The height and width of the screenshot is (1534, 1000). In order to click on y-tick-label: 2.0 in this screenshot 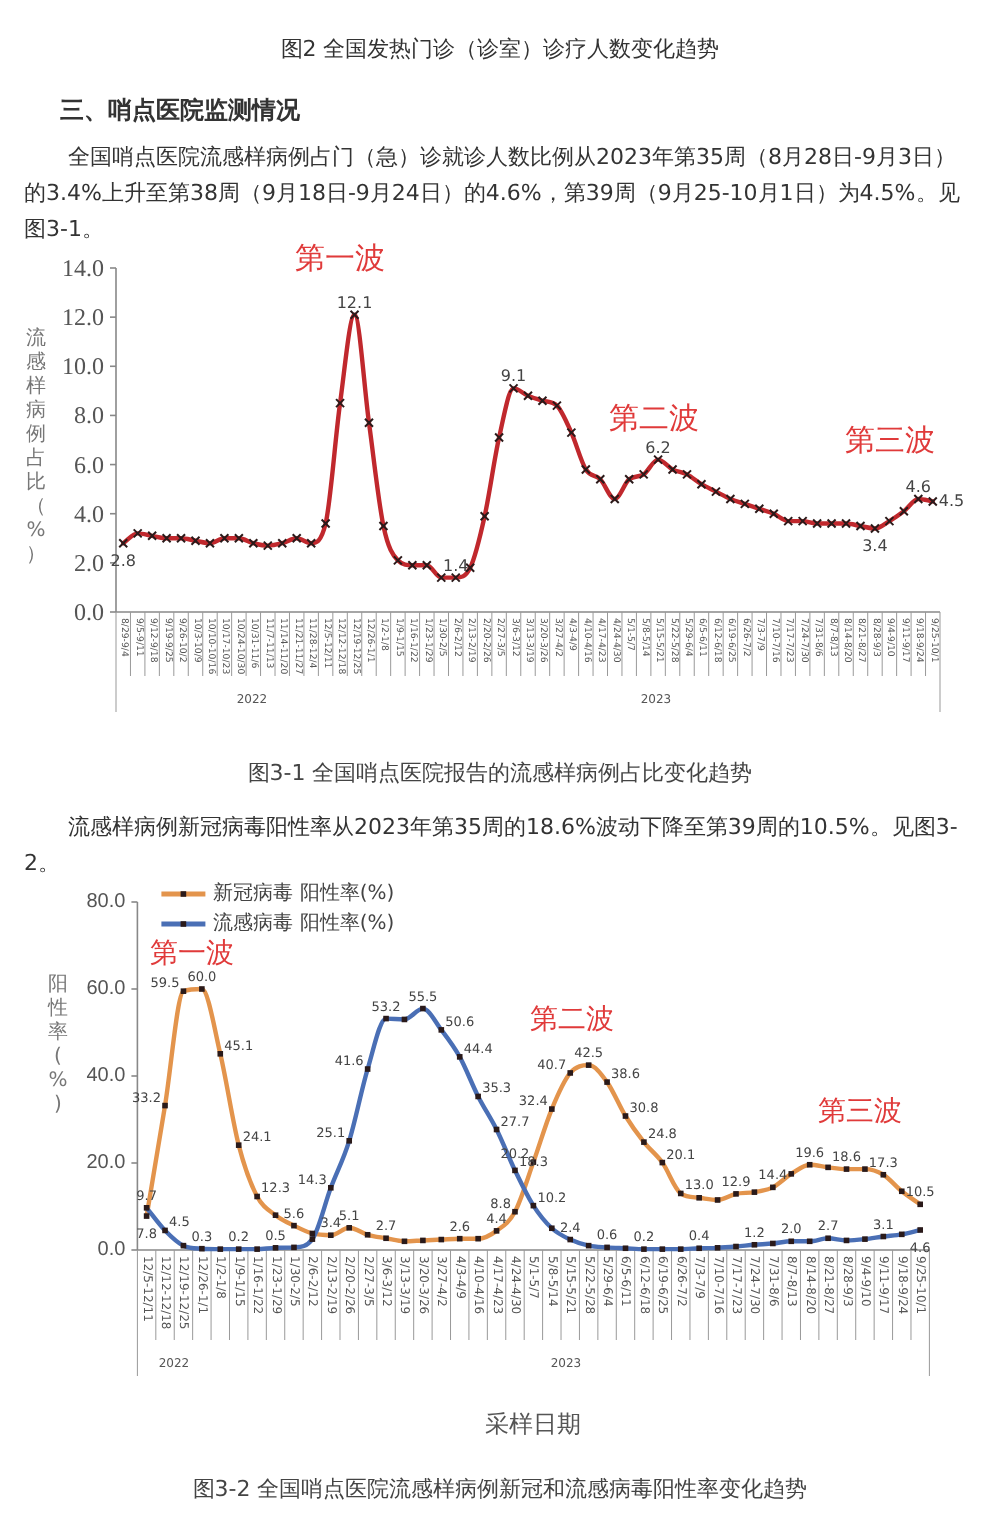, I will do `click(89, 562)`.